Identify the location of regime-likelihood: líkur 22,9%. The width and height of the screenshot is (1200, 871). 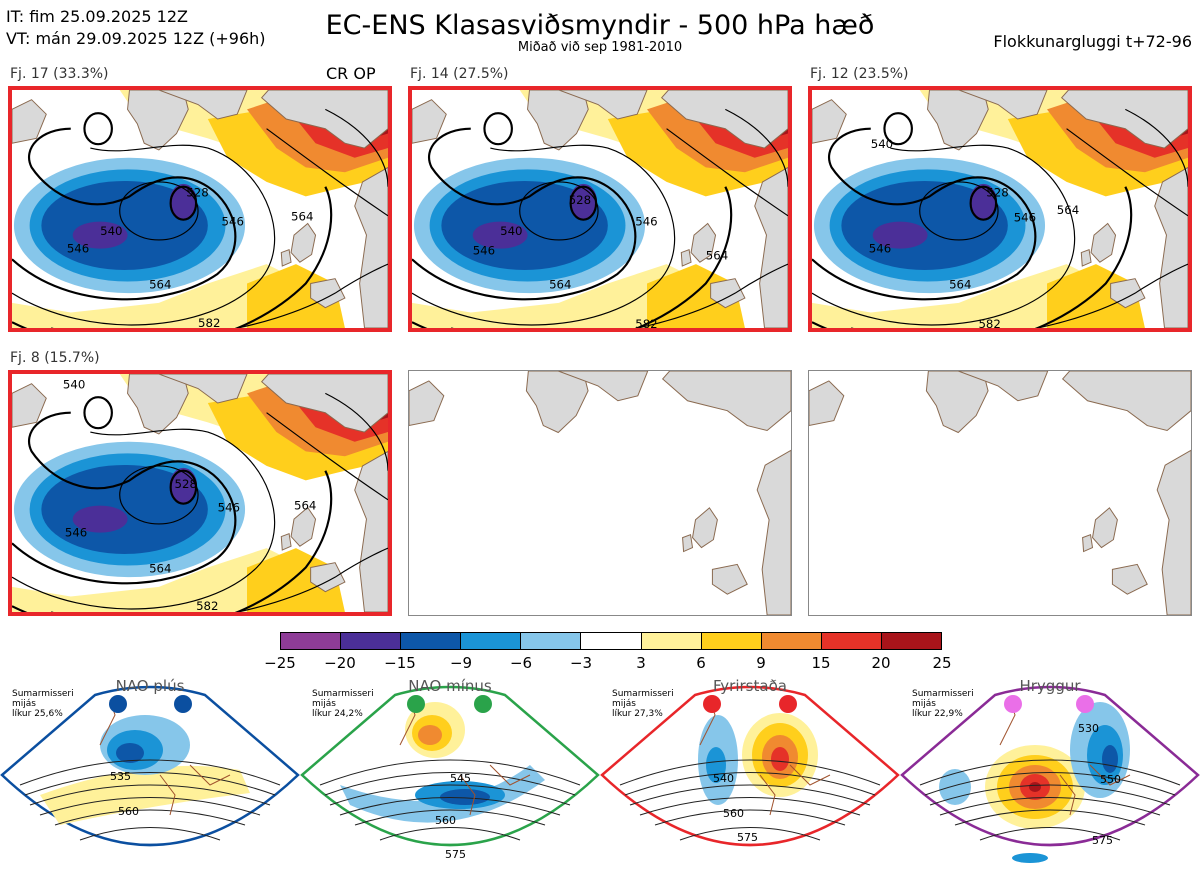
(937, 714).